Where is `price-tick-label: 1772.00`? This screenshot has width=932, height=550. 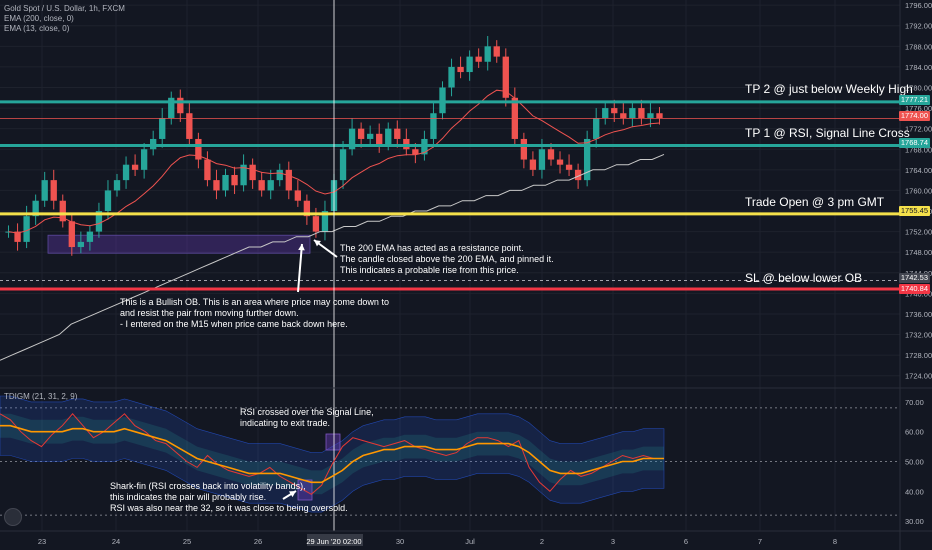
price-tick-label: 1772.00 is located at coordinates (918, 129).